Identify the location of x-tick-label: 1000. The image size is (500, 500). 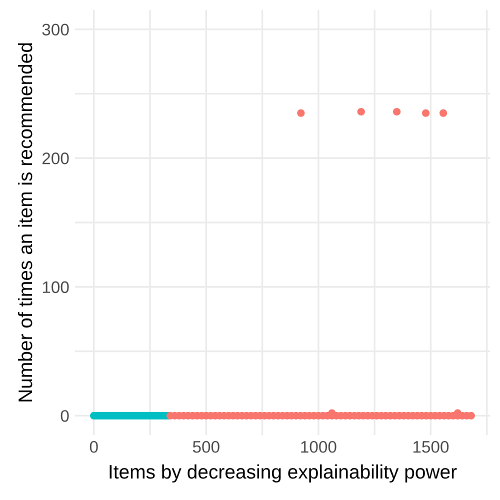
(318, 446).